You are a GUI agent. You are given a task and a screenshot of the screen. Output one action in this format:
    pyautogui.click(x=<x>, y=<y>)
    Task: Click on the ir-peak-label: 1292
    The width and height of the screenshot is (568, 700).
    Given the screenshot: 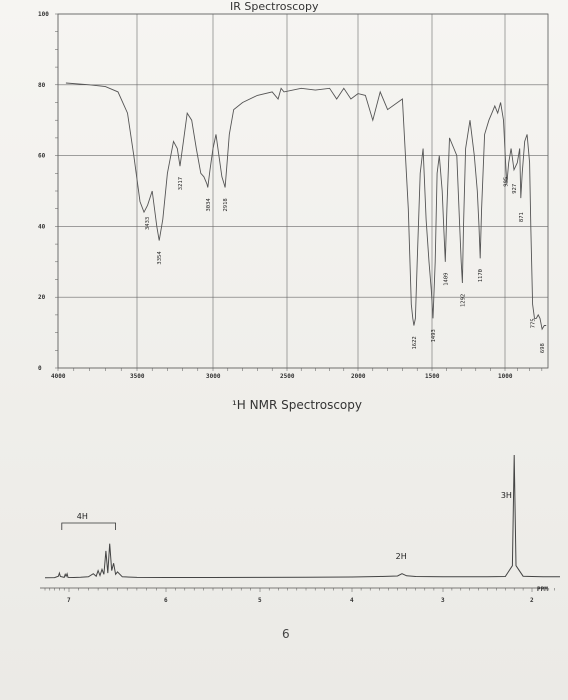 What is the action you would take?
    pyautogui.click(x=463, y=300)
    